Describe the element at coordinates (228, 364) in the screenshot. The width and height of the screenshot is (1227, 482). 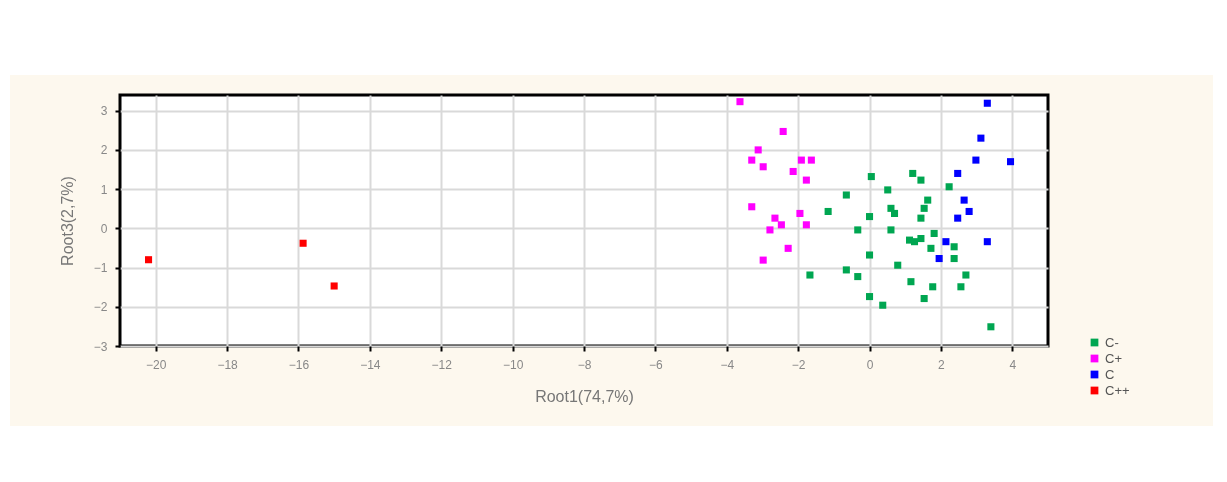
I see `x-tick-label: −18` at that location.